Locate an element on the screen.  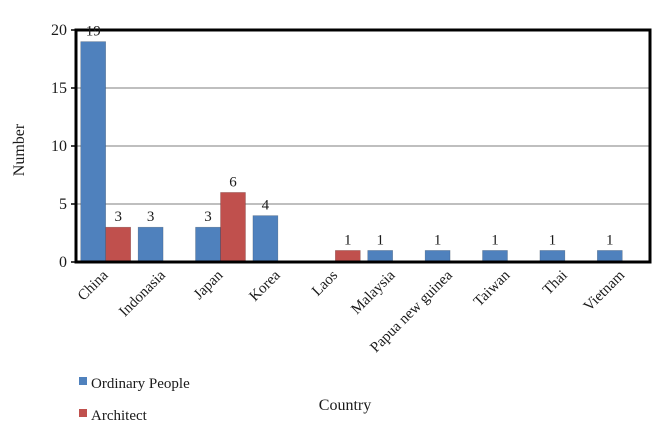
x-tick-label-thai: Thai is located at coordinates (555, 283).